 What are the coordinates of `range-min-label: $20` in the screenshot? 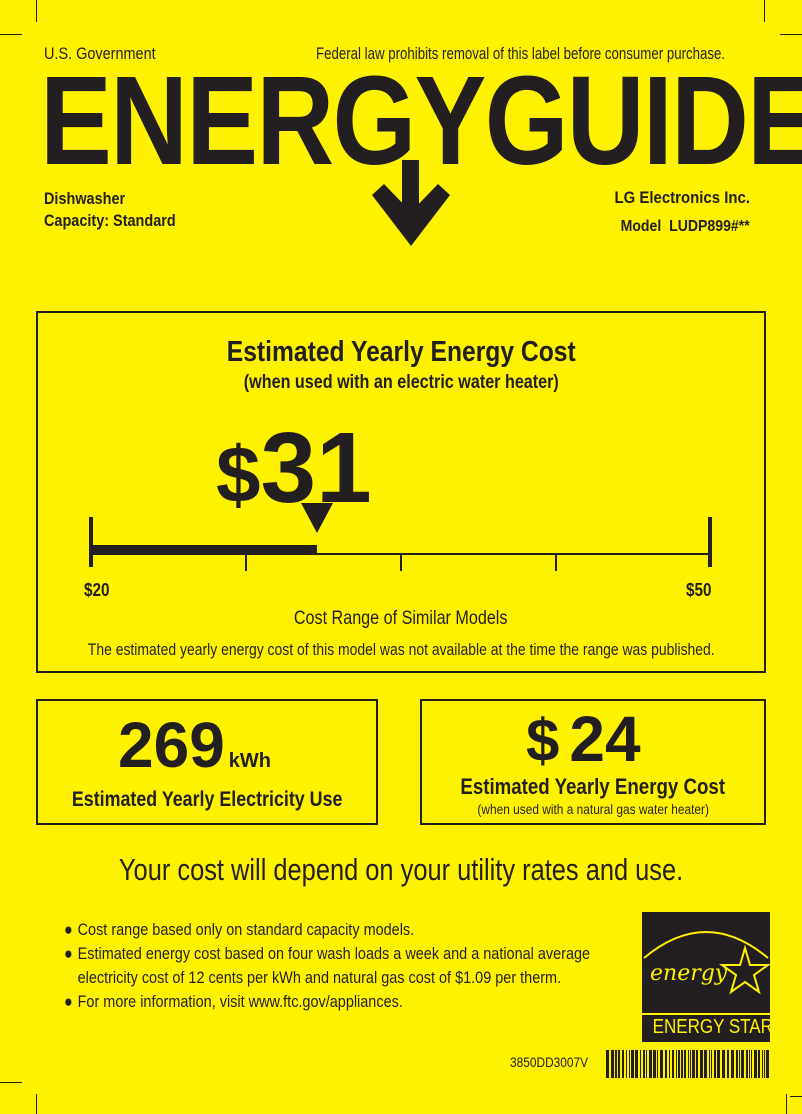 It's located at (97, 590).